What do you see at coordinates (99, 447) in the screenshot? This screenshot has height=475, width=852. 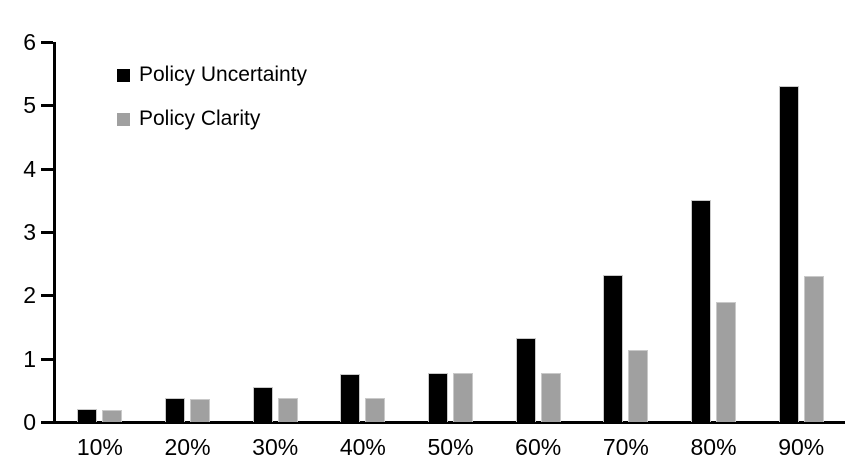 I see `x-tick-label-10%: 10%` at bounding box center [99, 447].